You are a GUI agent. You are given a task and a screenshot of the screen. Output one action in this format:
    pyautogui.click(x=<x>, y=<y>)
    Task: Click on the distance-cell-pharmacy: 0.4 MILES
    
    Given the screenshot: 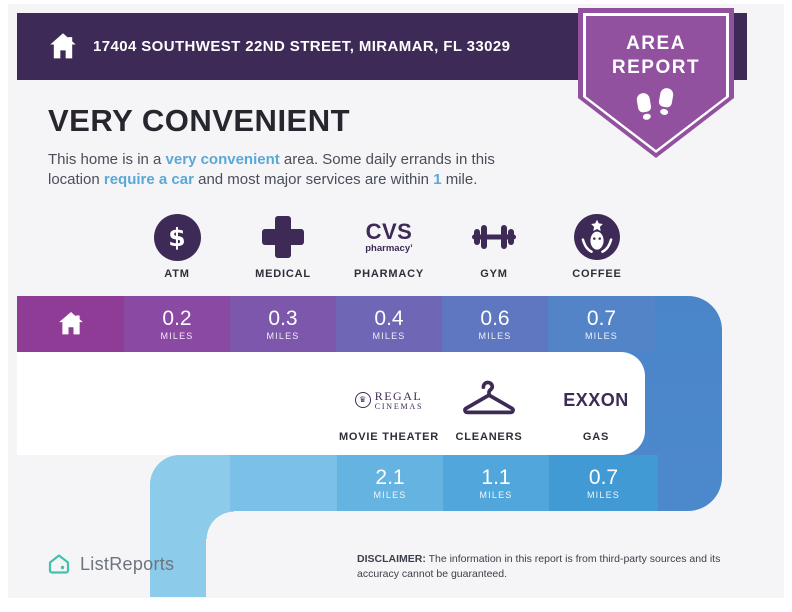 What is the action you would take?
    pyautogui.click(x=389, y=324)
    